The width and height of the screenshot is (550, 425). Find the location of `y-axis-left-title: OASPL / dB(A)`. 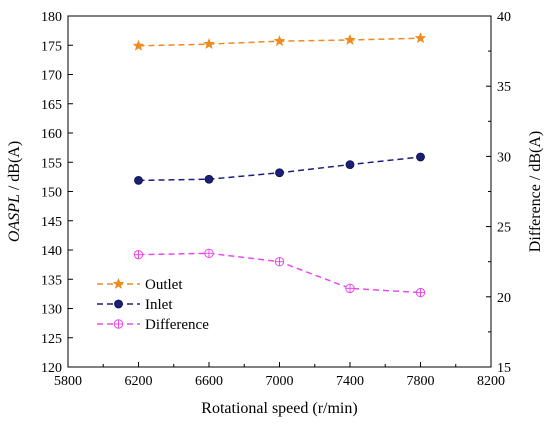

y-axis-left-title: OASPL / dB(A) is located at coordinates (14, 191).